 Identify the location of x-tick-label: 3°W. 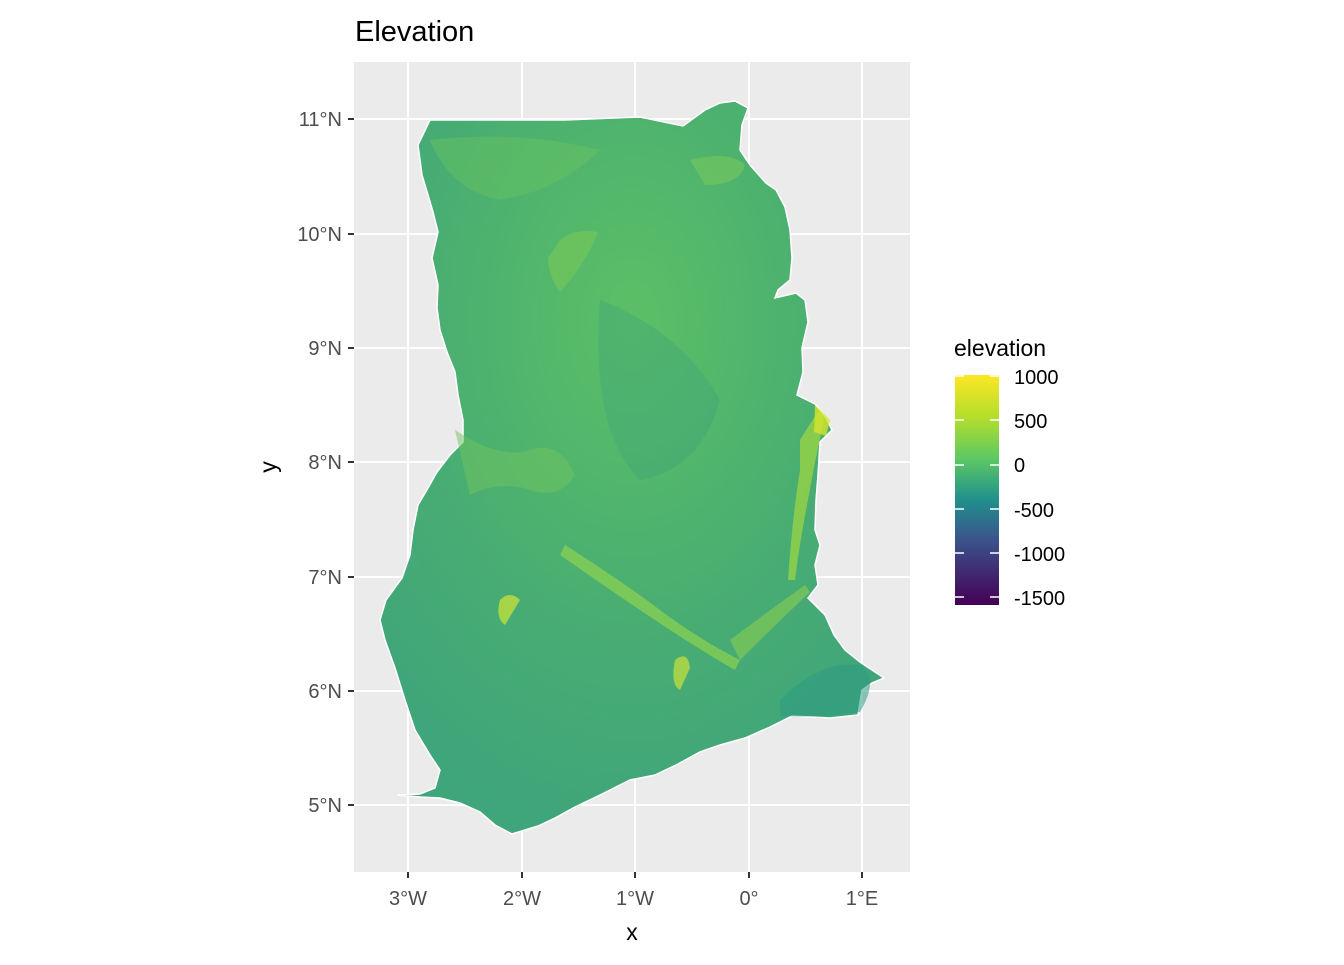
(408, 899).